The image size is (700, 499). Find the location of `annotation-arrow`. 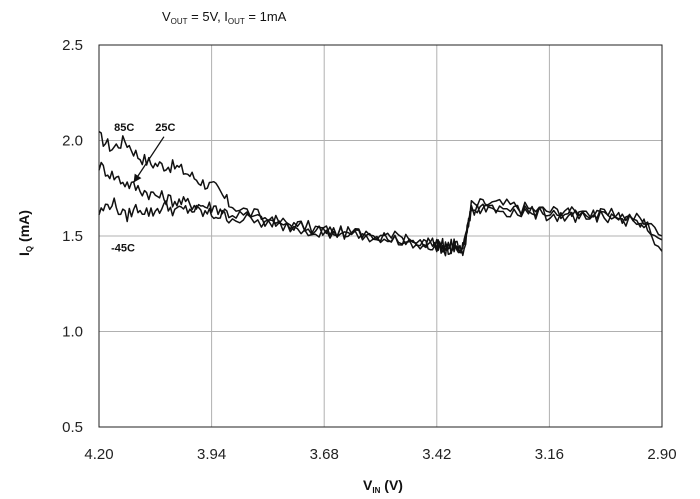

annotation-arrow is located at coordinates (149, 159).